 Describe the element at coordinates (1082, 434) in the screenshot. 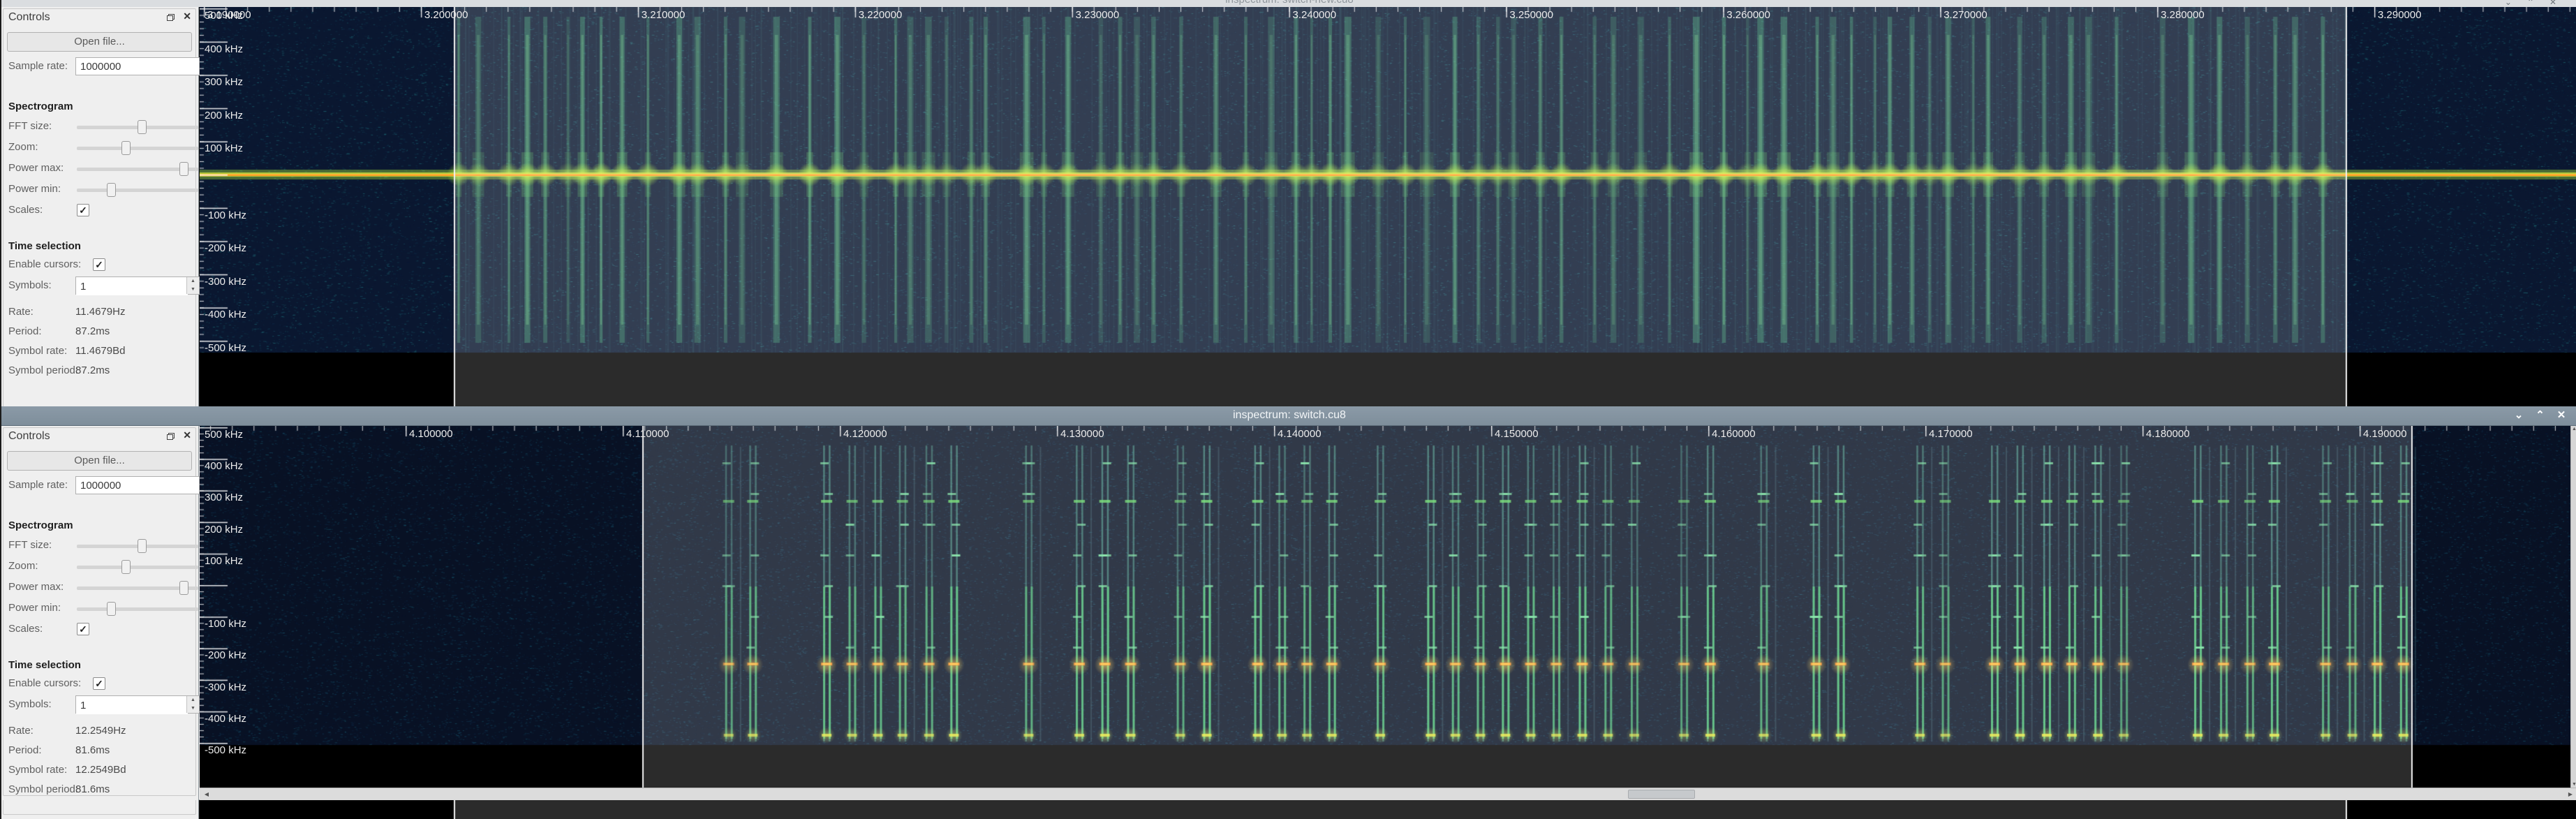

I see `time-axis-label: 4.130000` at that location.